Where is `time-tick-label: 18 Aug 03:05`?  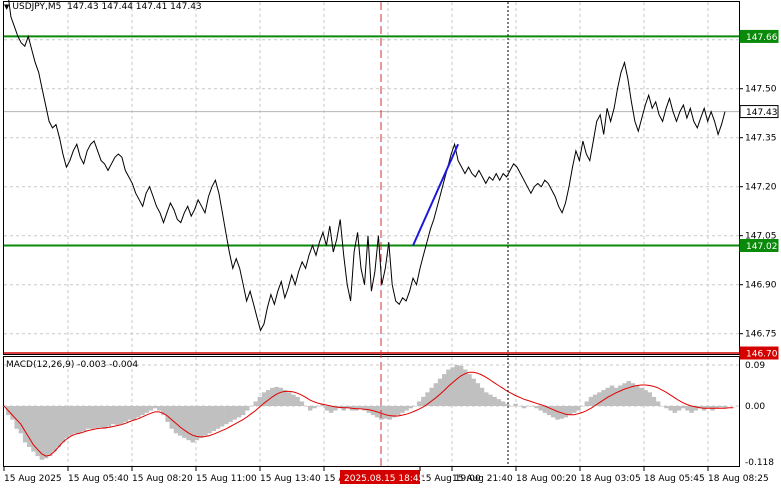 time-tick-label: 18 Aug 03:05 is located at coordinates (610, 479).